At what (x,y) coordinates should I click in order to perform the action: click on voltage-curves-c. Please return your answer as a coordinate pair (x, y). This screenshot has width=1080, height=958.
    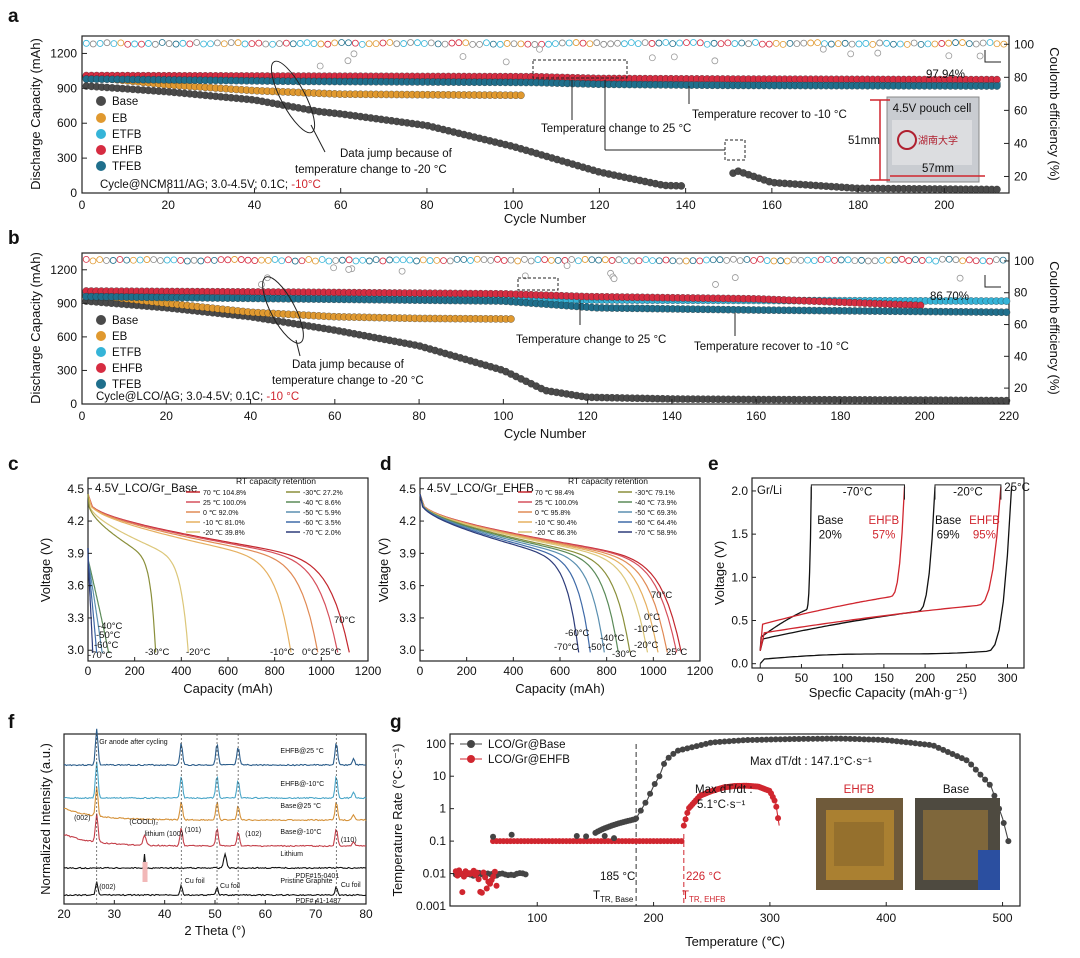
    Looking at the image, I should click on (218, 573).